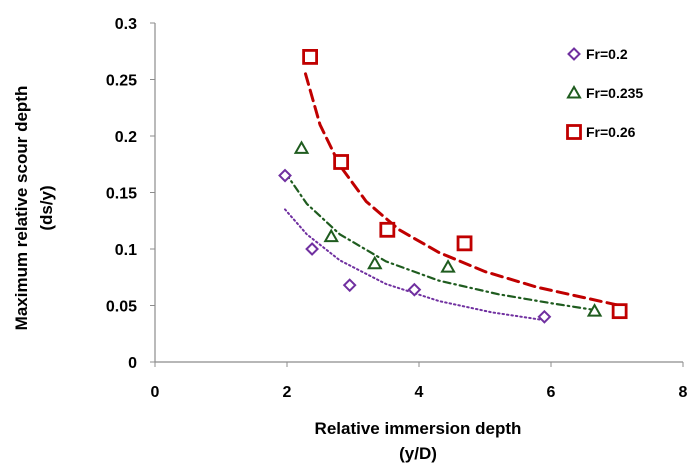  What do you see at coordinates (126, 137) in the screenshot?
I see `y-tick-label: 0.2` at bounding box center [126, 137].